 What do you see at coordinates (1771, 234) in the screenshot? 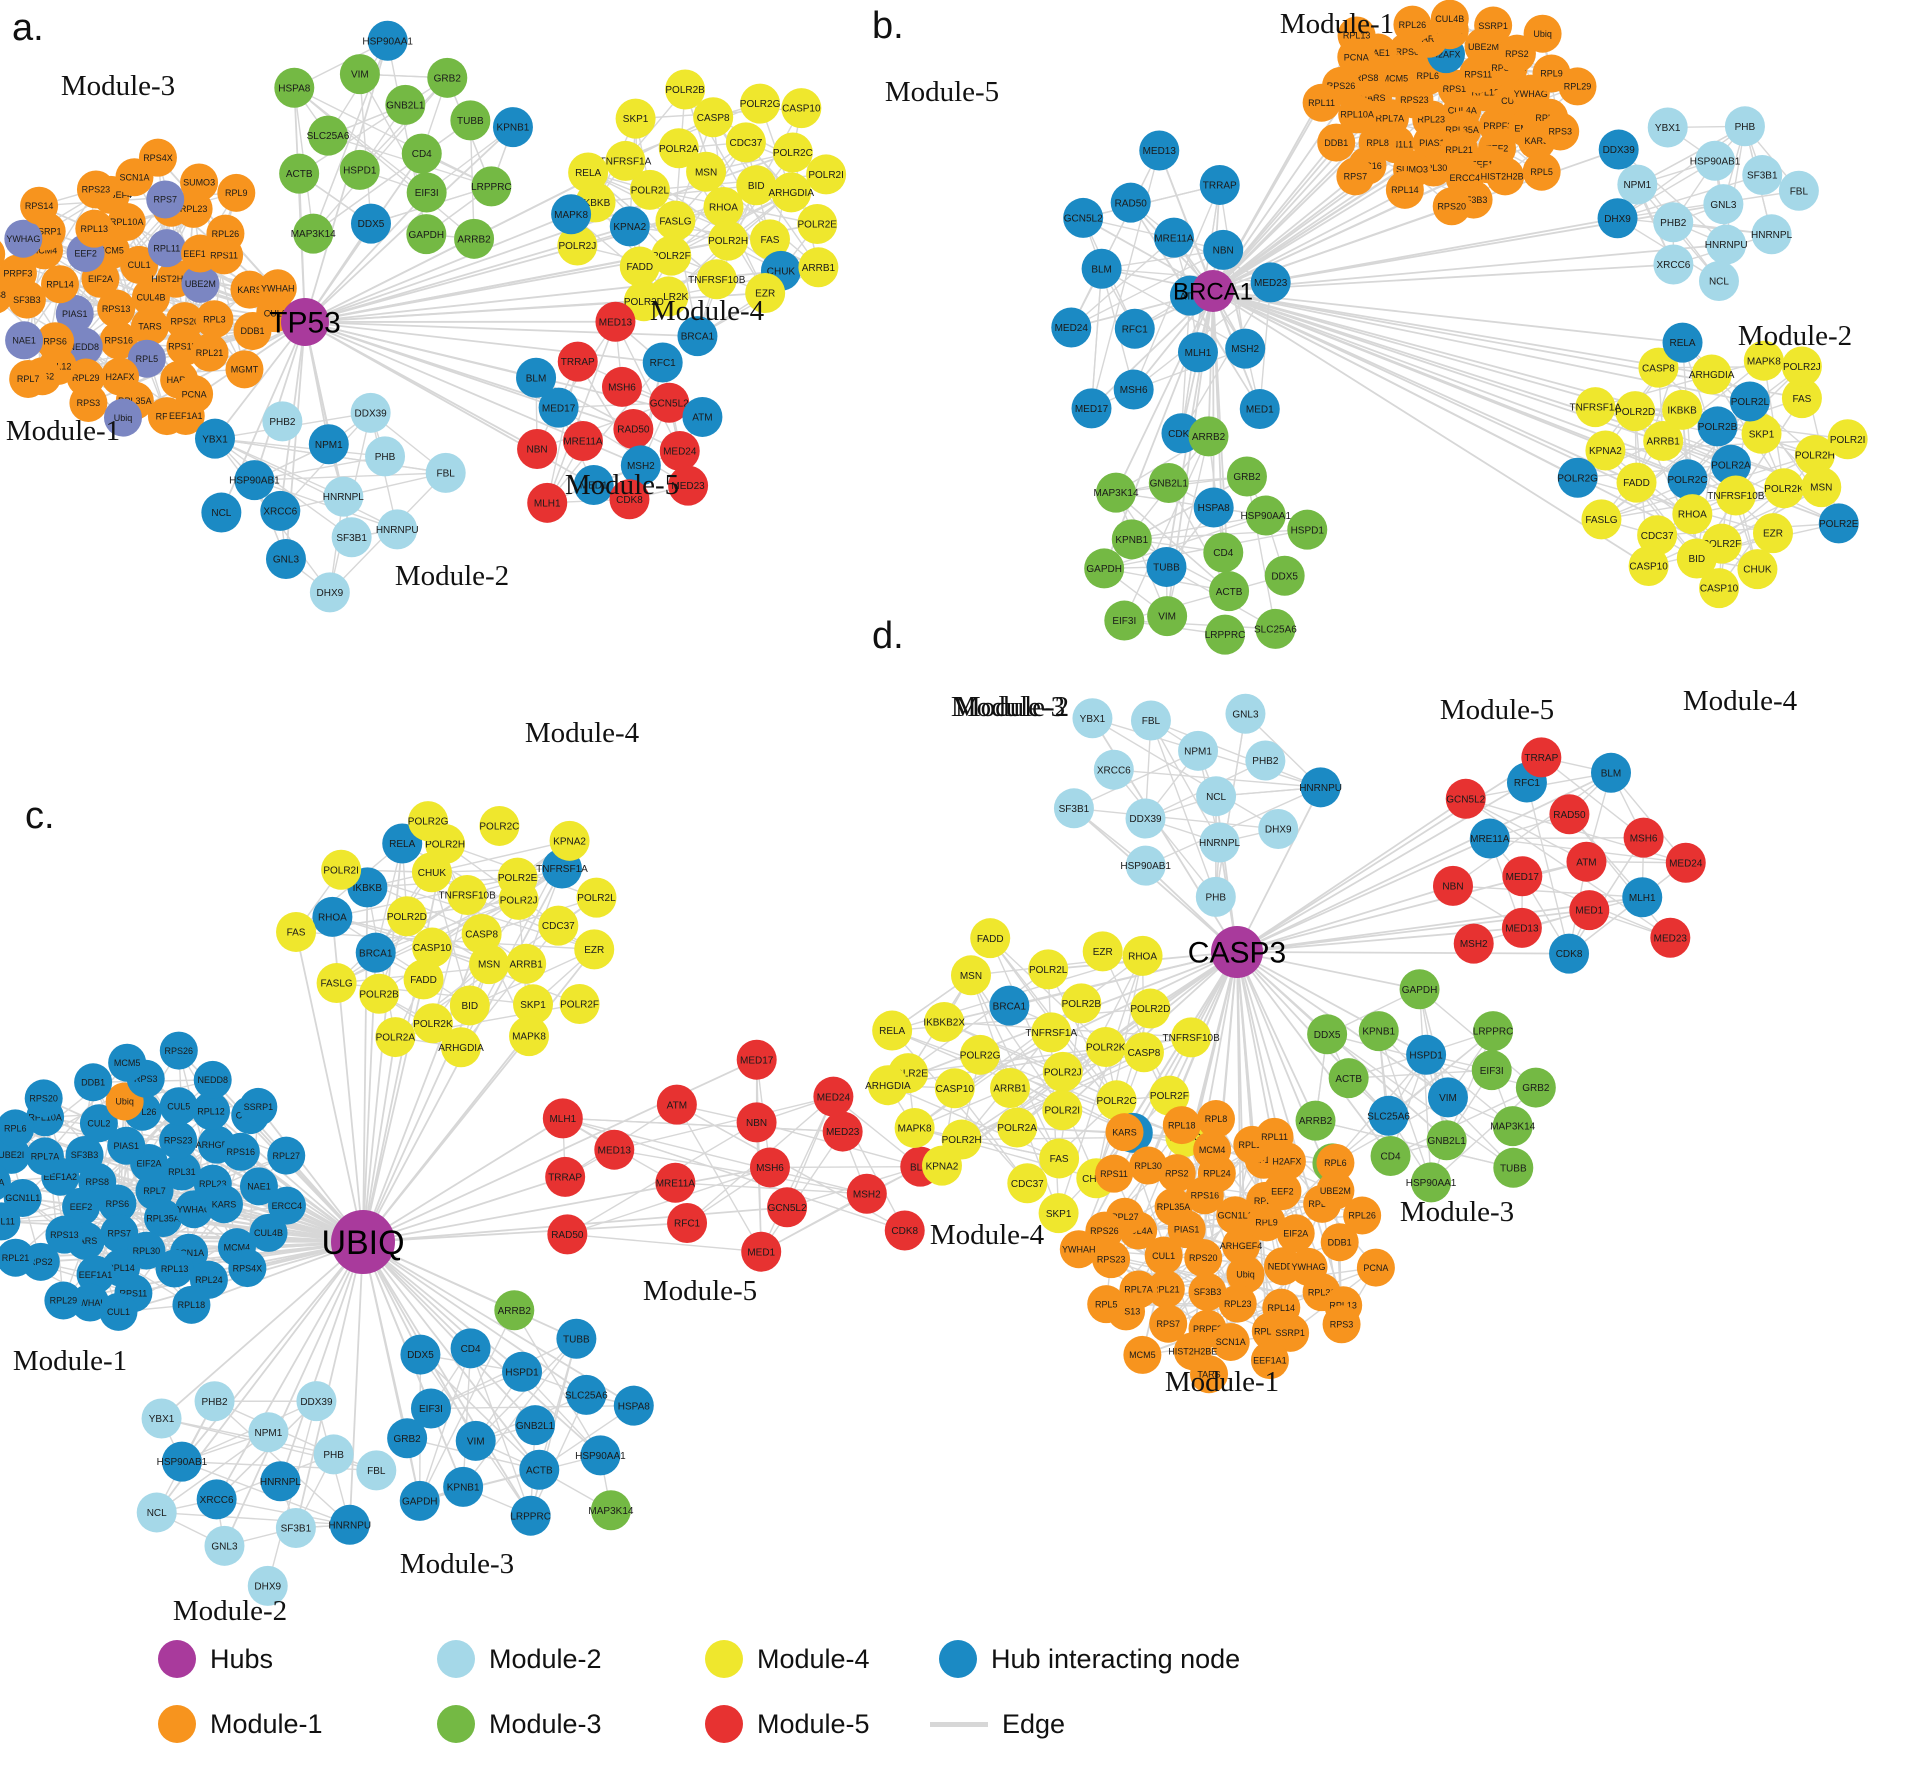
I see `node-HNRNPL` at bounding box center [1771, 234].